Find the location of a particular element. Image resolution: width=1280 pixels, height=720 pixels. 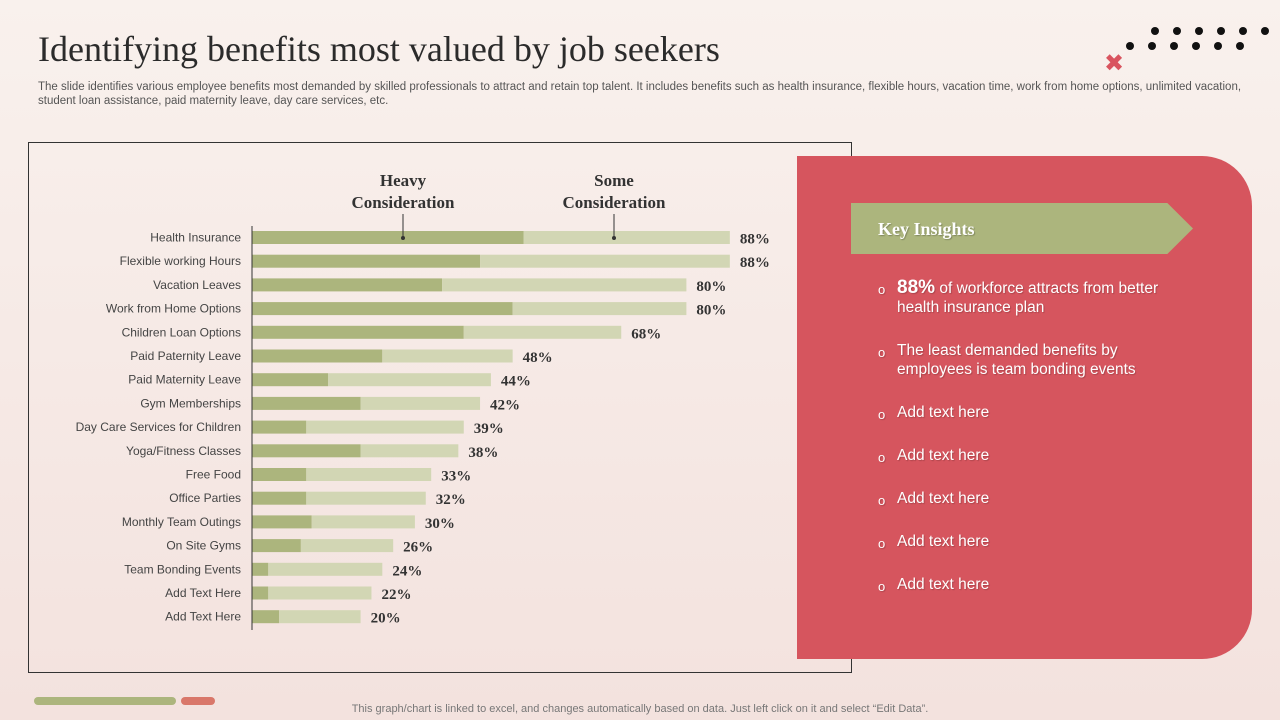

category-label: Paid Maternity Leave is located at coordinates (184, 380).